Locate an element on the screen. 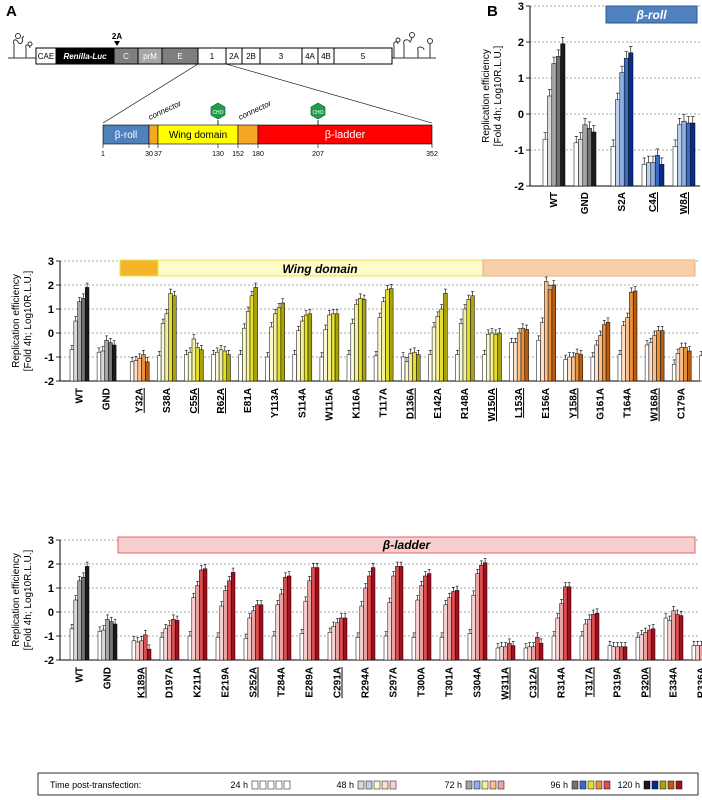 The height and width of the screenshot is (800, 702). svg-text: β-ladder is located at coordinates (345, 135).